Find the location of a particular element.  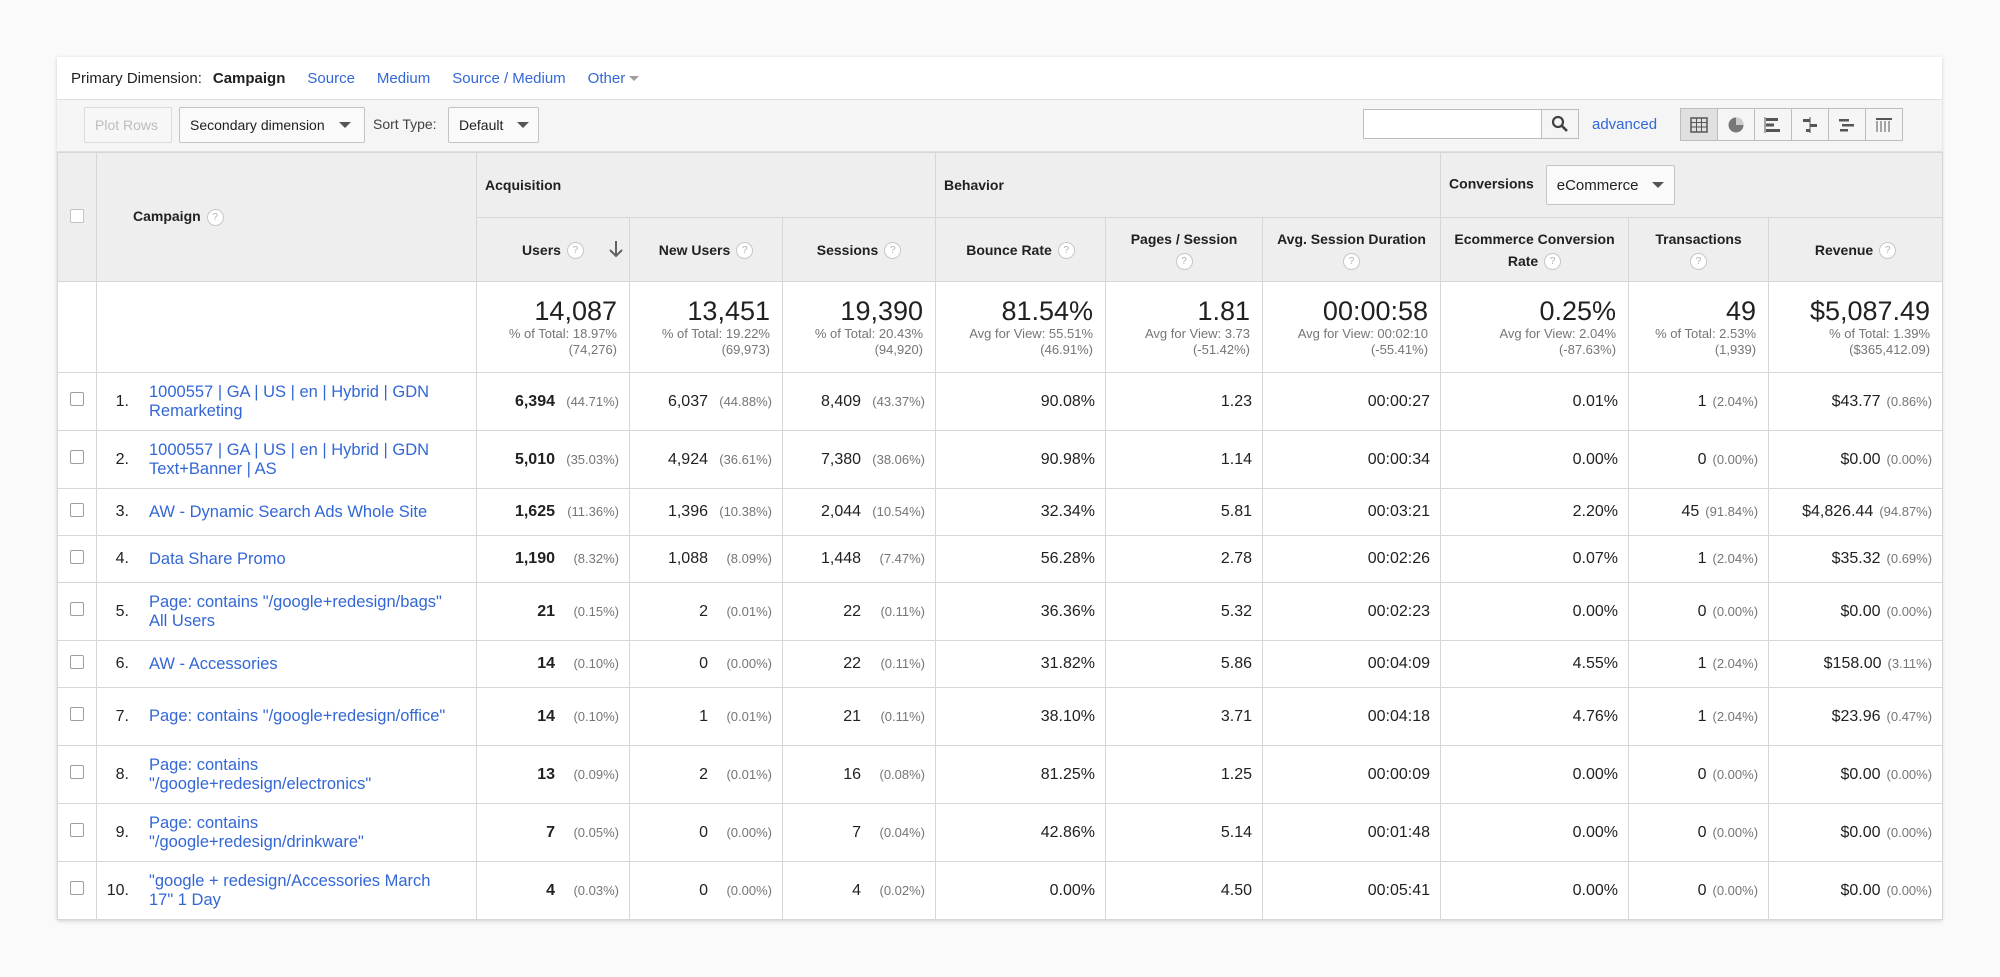

search-input is located at coordinates (1452, 124).